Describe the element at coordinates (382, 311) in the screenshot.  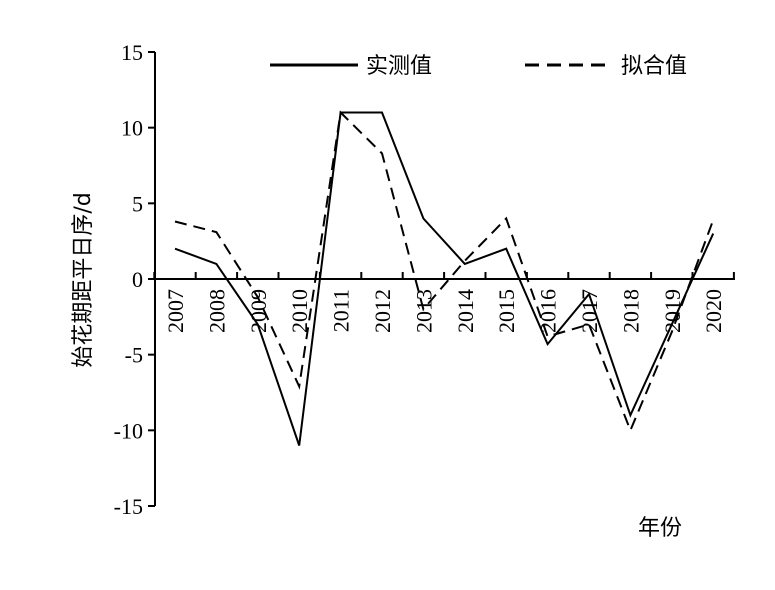
I see `x-tick-label: 2012` at that location.